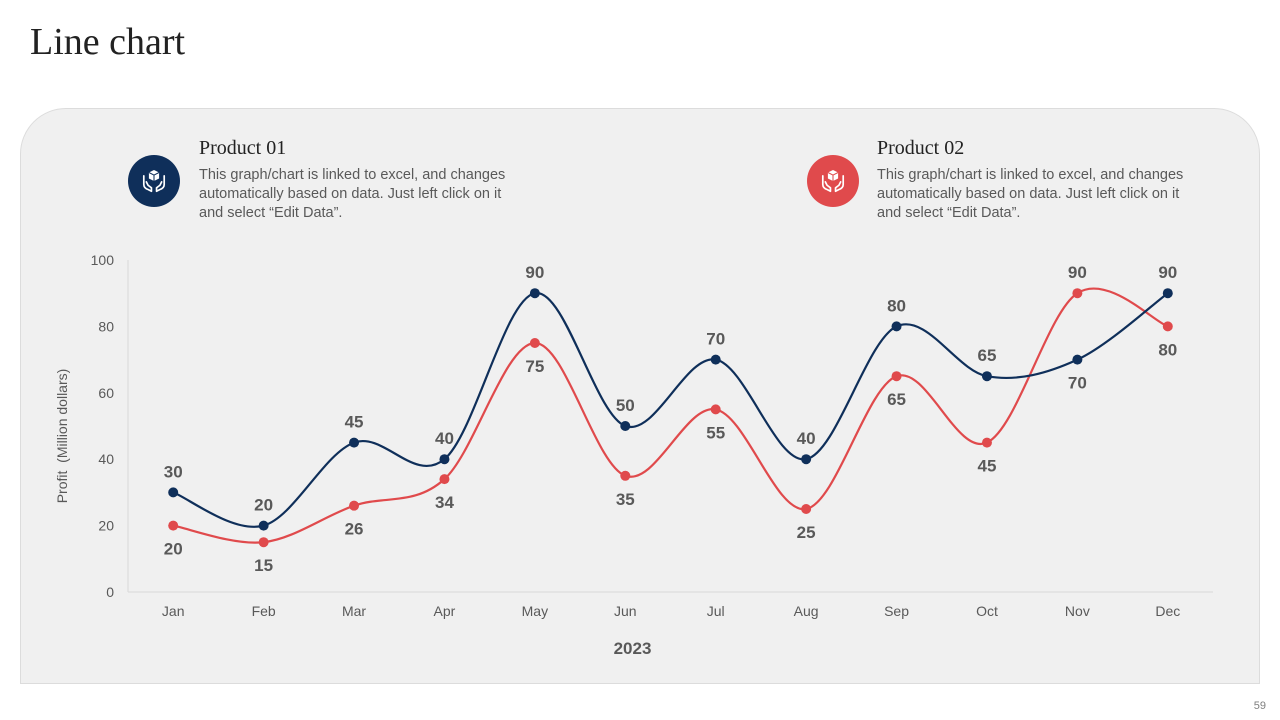  I want to click on series-2-data-label: 26, so click(354, 529).